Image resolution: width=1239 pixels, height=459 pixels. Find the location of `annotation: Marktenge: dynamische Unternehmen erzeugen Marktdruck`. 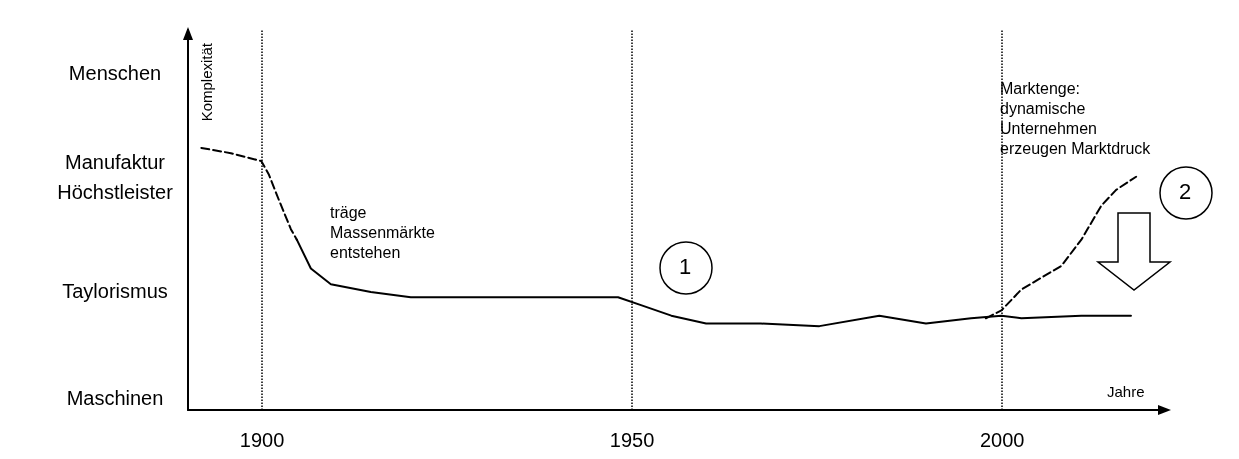

annotation: Marktenge: dynamische Unternehmen erzeugen Marktdruck is located at coordinates (1076, 118).